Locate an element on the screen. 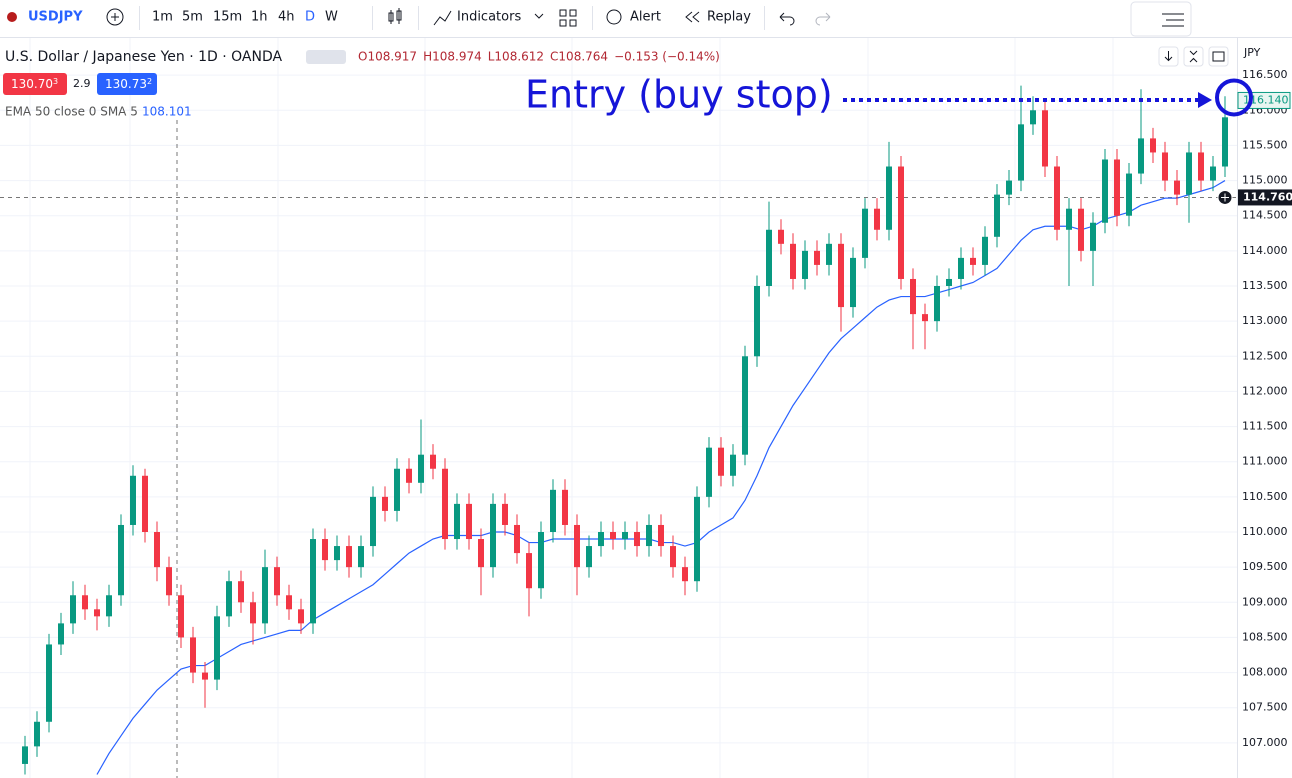 The width and height of the screenshot is (1292, 778). interval-button: 4h is located at coordinates (286, 17).